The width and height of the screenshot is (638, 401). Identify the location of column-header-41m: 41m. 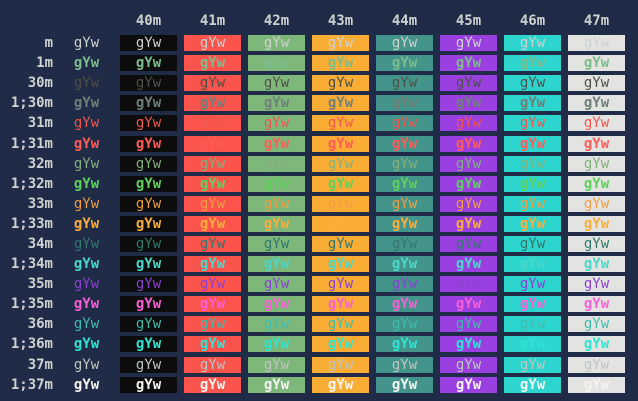
(212, 21).